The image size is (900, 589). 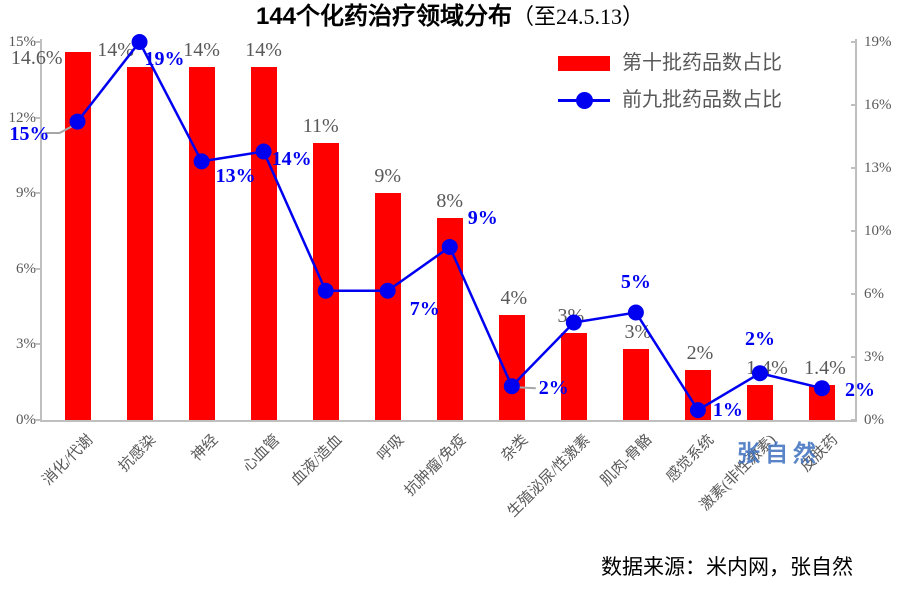 What do you see at coordinates (878, 105) in the screenshot?
I see `right-axis-tick-label: 16%` at bounding box center [878, 105].